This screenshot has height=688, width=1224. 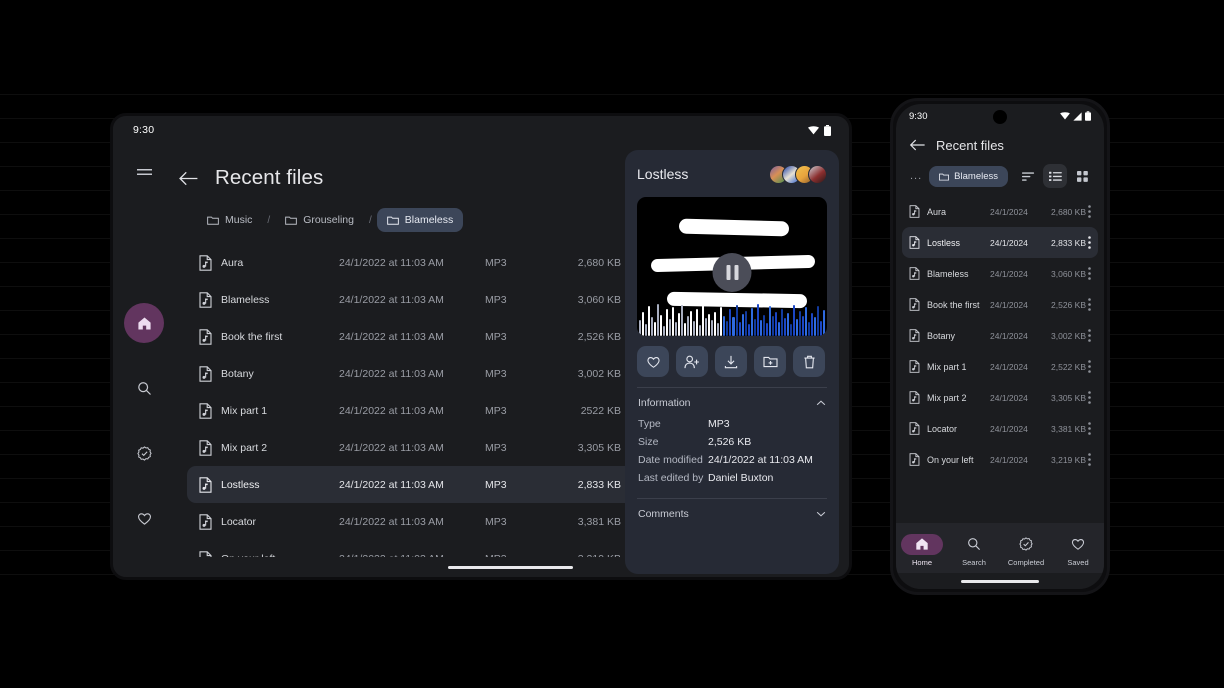 I want to click on list-item: Blameless 24/1/2024 3,060 KB, so click(x=1000, y=273).